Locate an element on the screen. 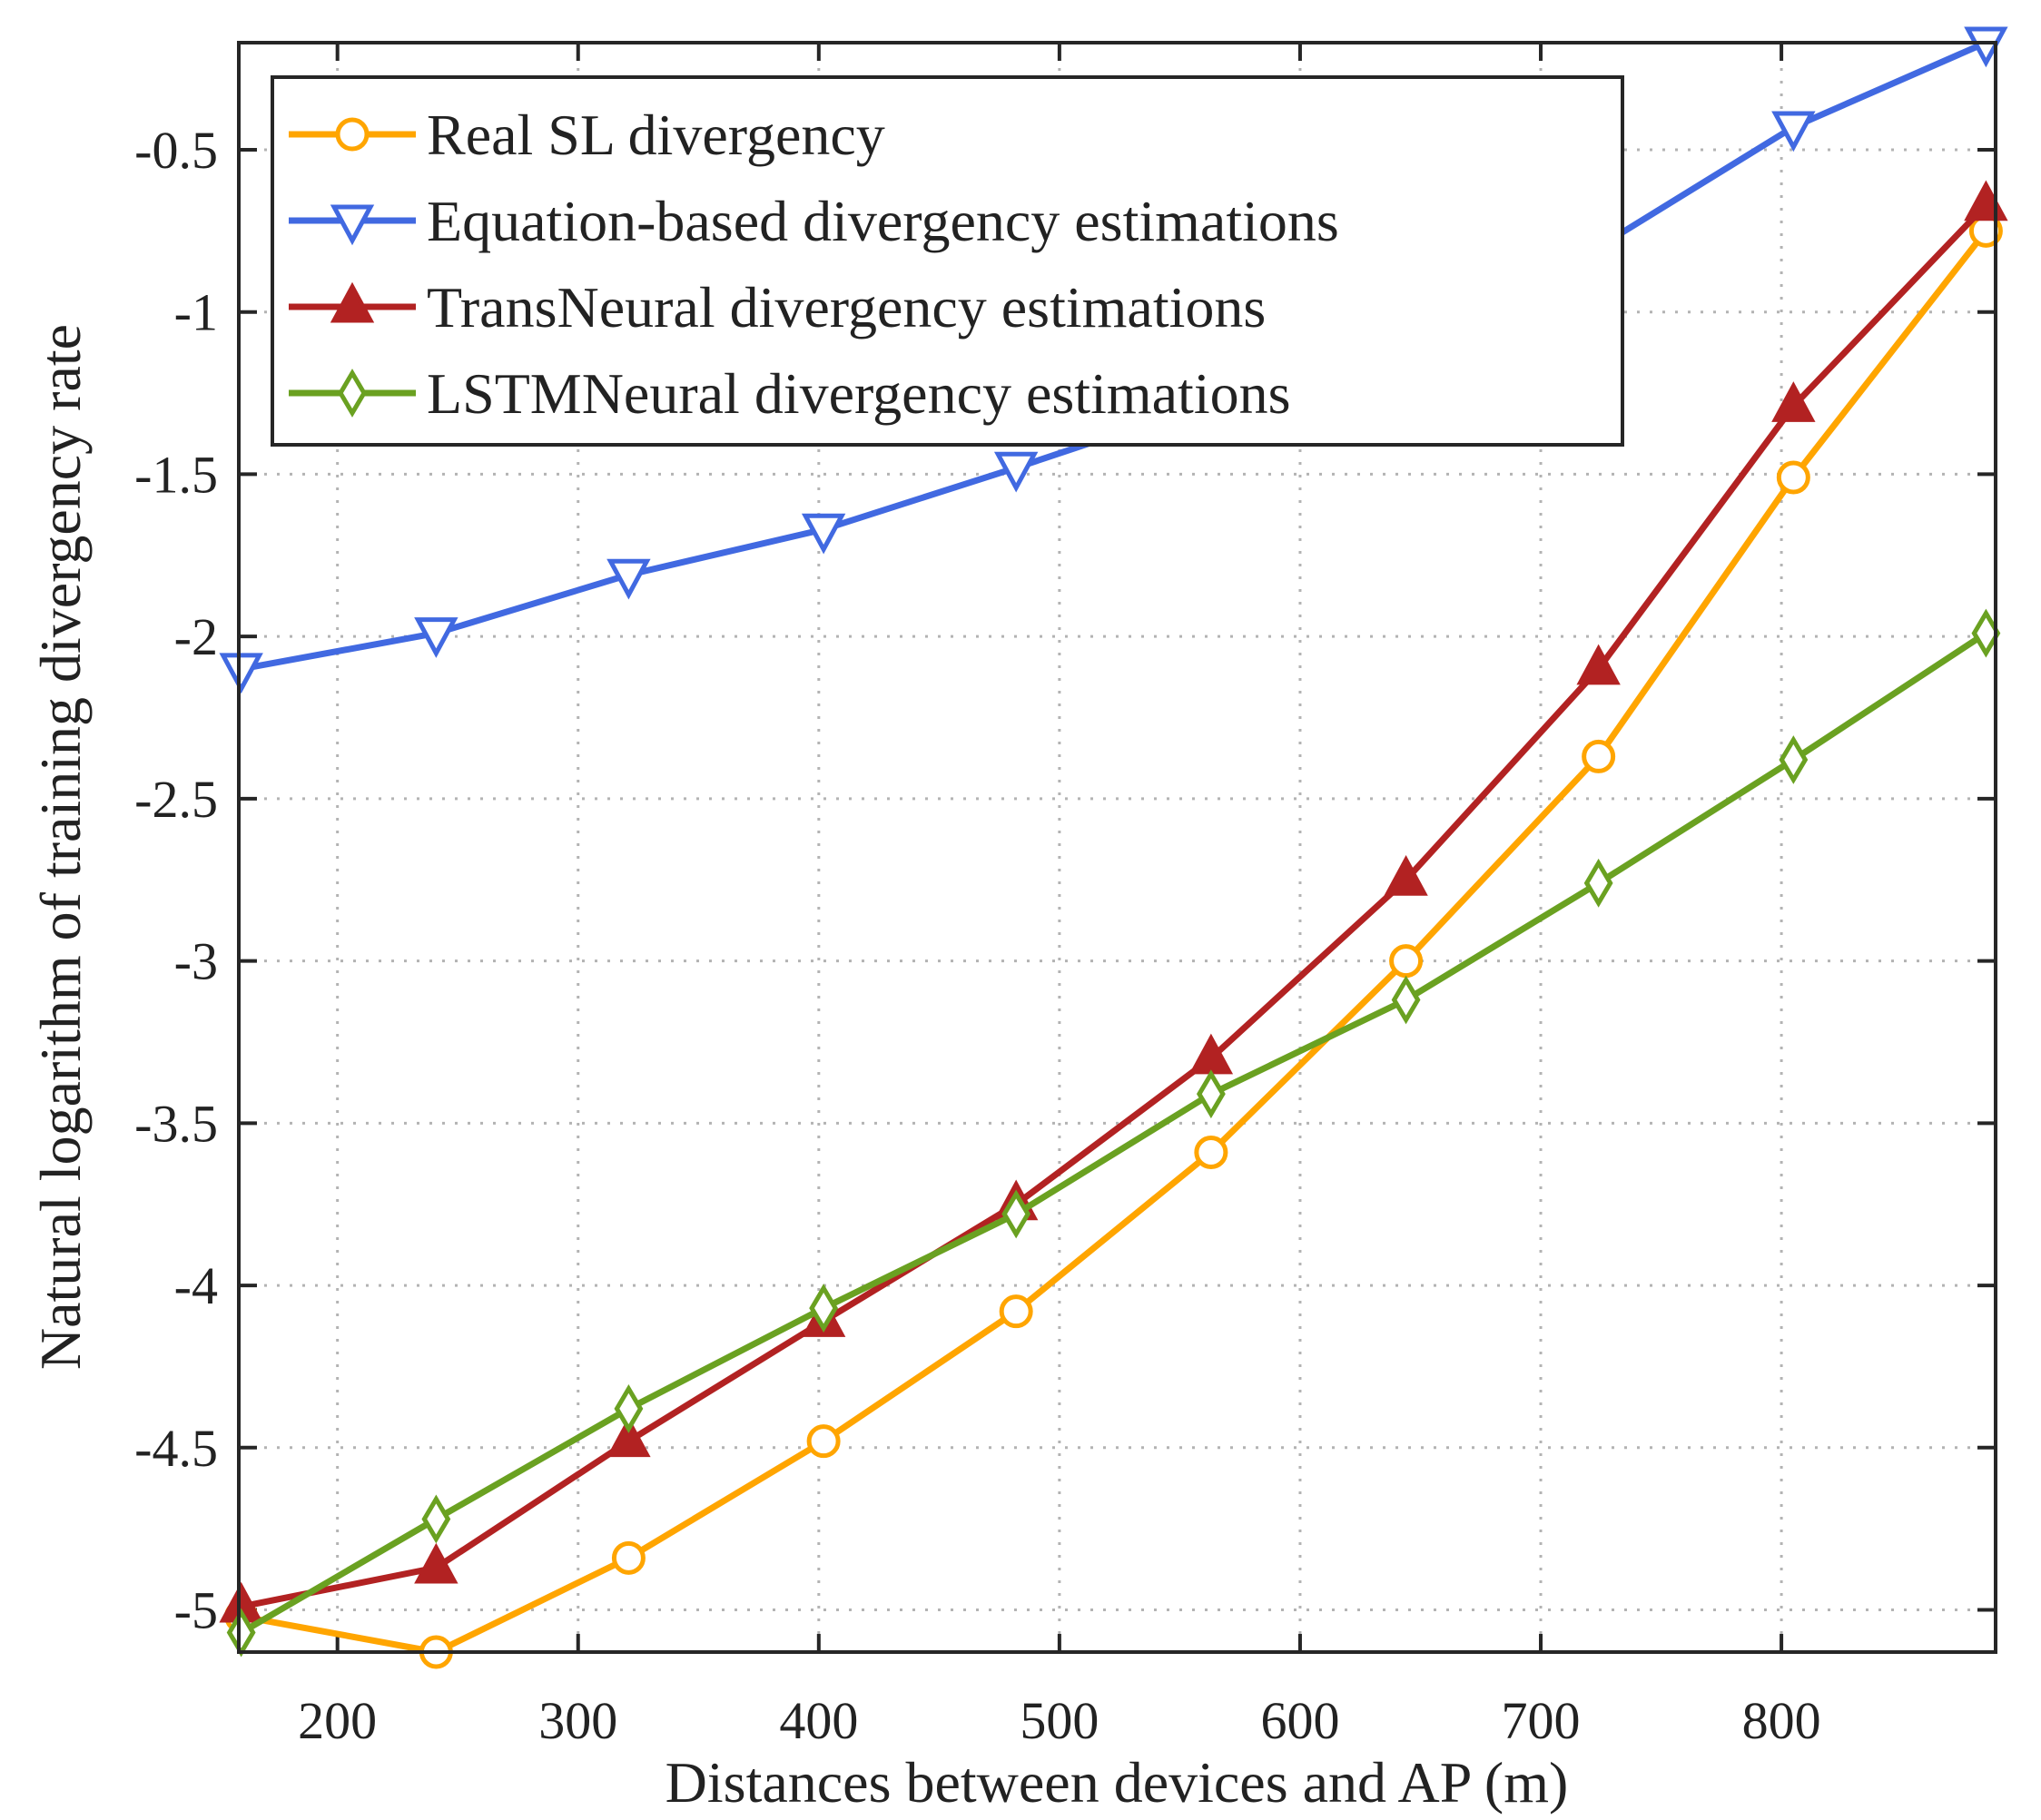 This screenshot has width=2041, height=1820. legend-entry: Real SL divergency is located at coordinates (587, 135).